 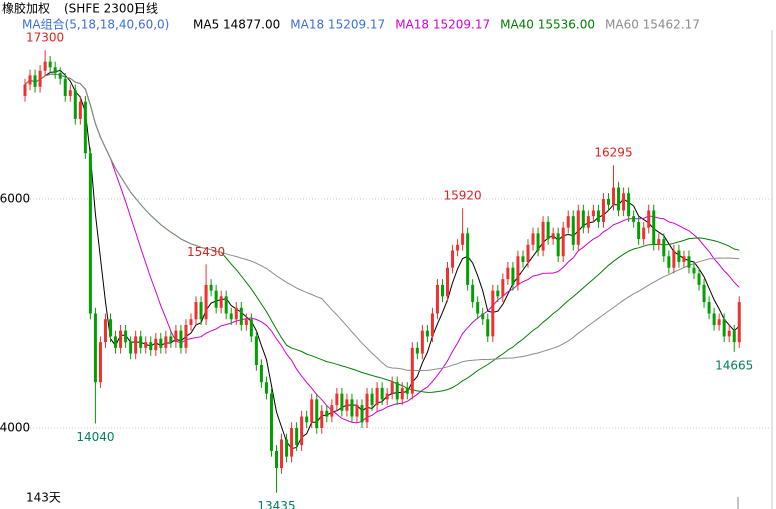 What do you see at coordinates (43, 498) in the screenshot?
I see `day-count: 143天` at bounding box center [43, 498].